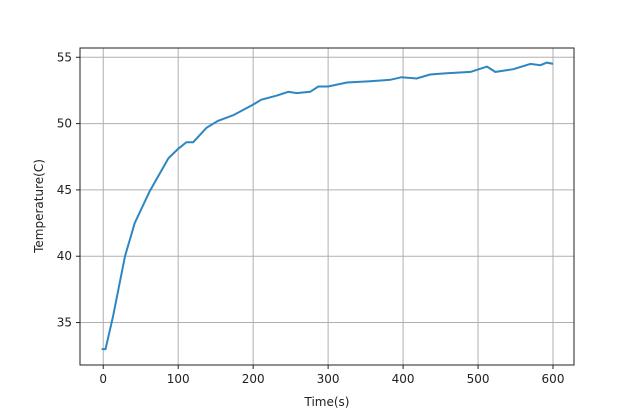  What do you see at coordinates (64, 124) in the screenshot?
I see `y-tick-label: 50` at bounding box center [64, 124].